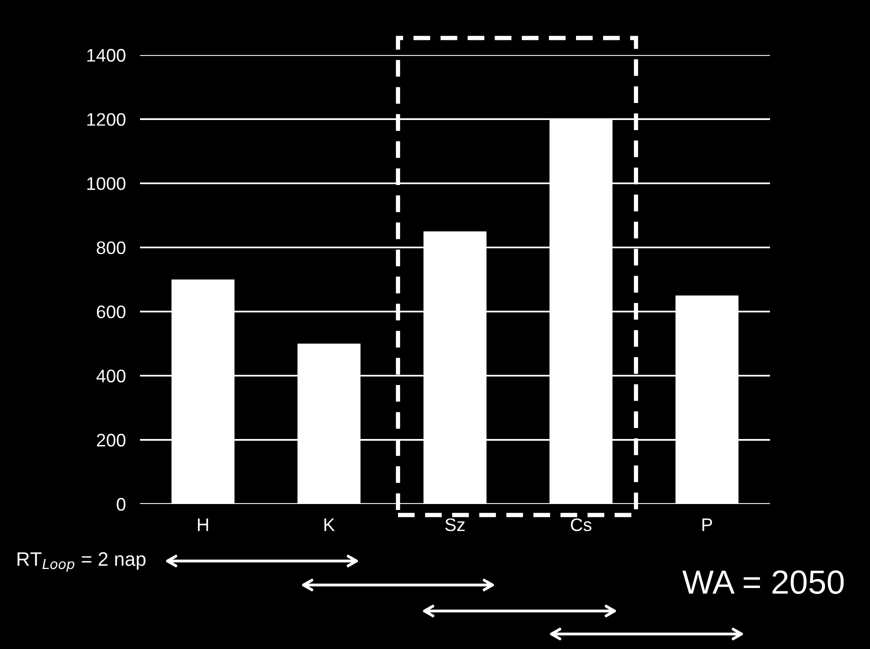 The image size is (870, 649). Describe the element at coordinates (111, 376) in the screenshot. I see `y-tick-label: 400` at that location.